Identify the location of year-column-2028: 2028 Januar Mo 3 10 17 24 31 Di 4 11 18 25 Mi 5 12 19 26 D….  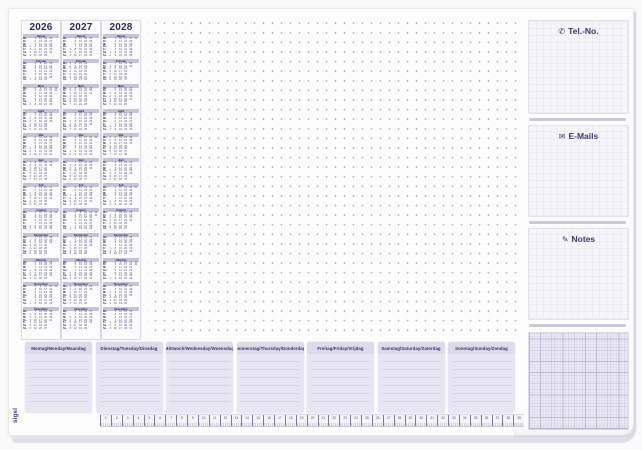
(121, 180).